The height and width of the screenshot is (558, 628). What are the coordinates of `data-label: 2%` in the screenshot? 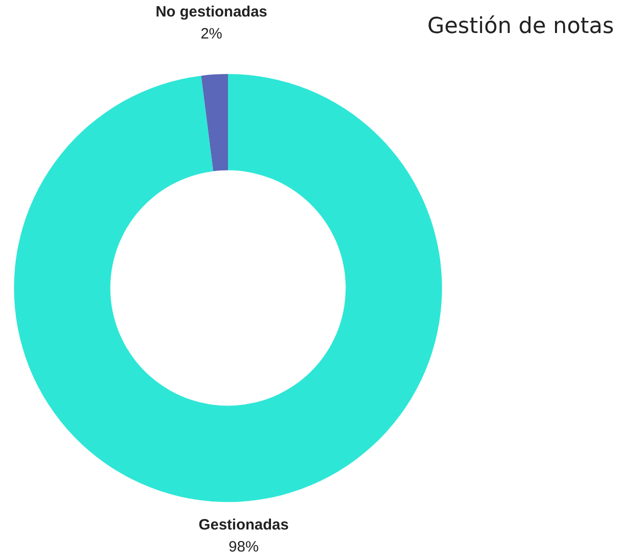 It's located at (211, 34).